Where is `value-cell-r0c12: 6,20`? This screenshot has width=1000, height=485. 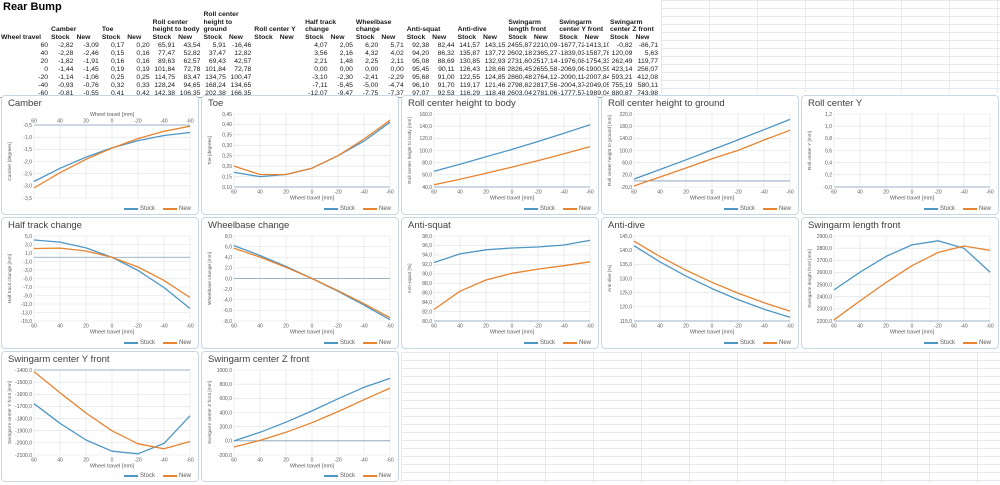 value-cell-r0c12: 6,20 is located at coordinates (372, 45).